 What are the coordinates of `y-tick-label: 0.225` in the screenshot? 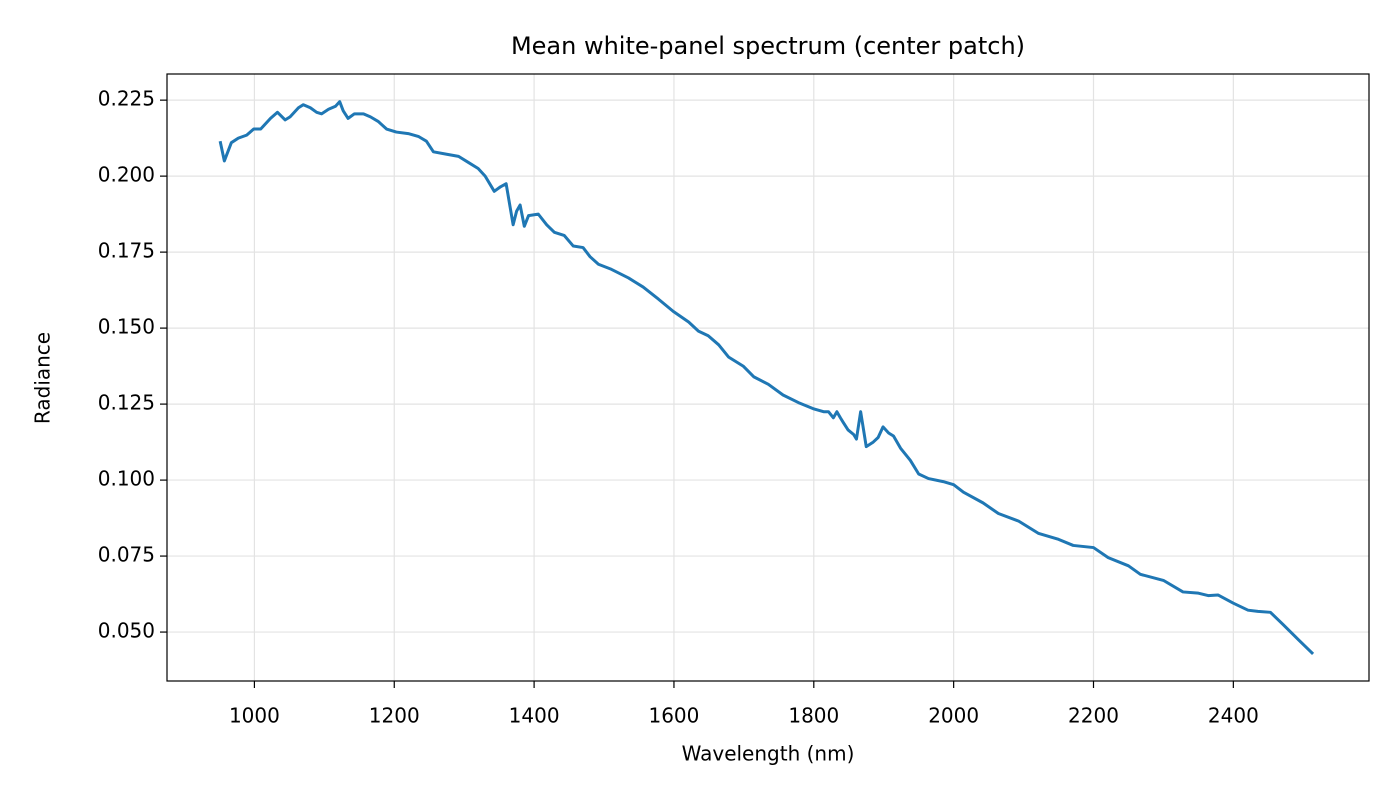 It's located at (126, 99).